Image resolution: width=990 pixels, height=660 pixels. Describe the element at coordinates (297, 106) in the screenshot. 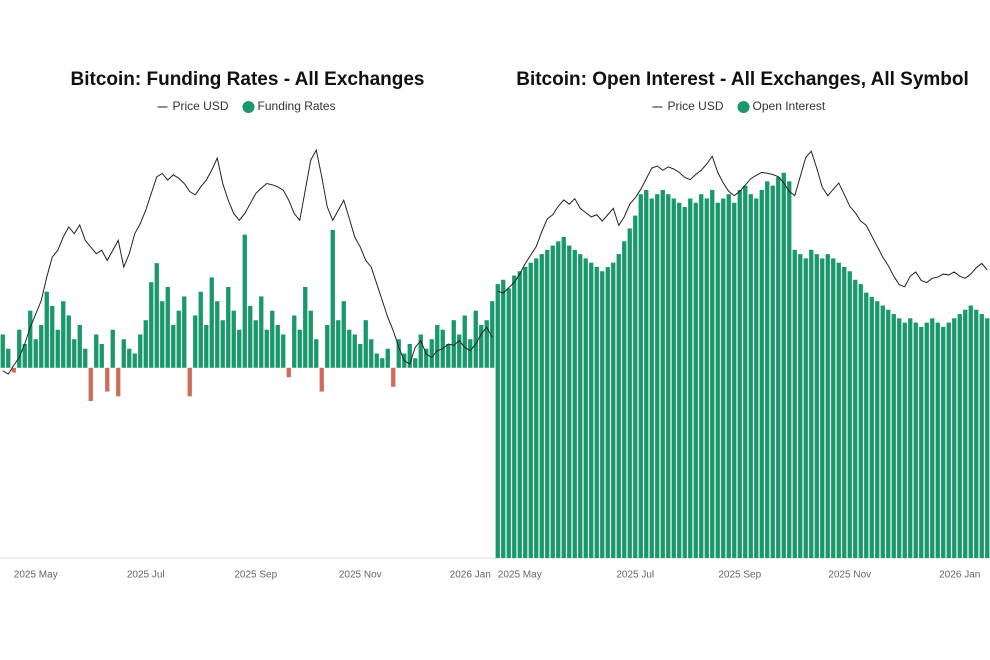

I see `legend-label: Funding Rates` at that location.